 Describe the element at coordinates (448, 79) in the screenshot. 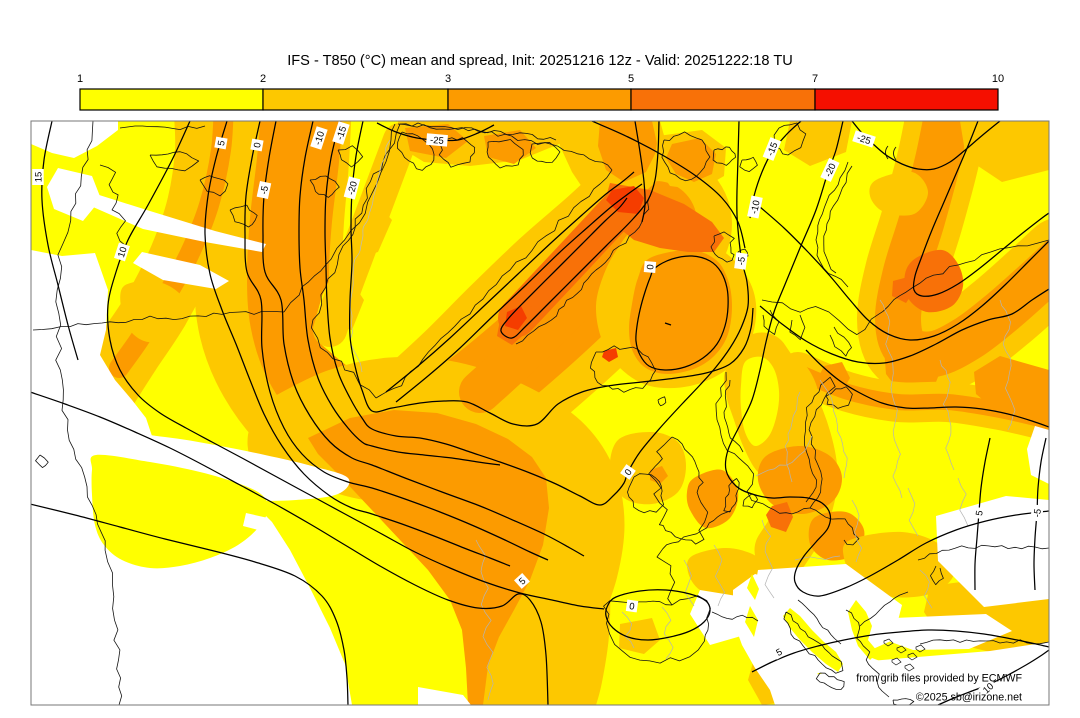

I see `svg-text: 3` at that location.